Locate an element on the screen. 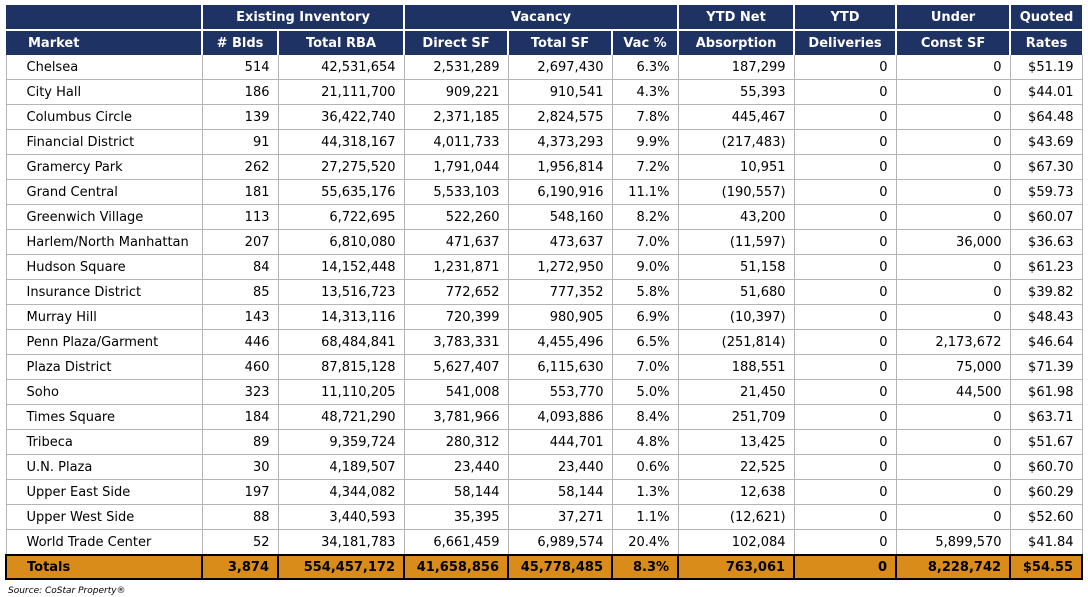 The image size is (1088, 597). cell-total-rba: 4,189,507 is located at coordinates (341, 467).